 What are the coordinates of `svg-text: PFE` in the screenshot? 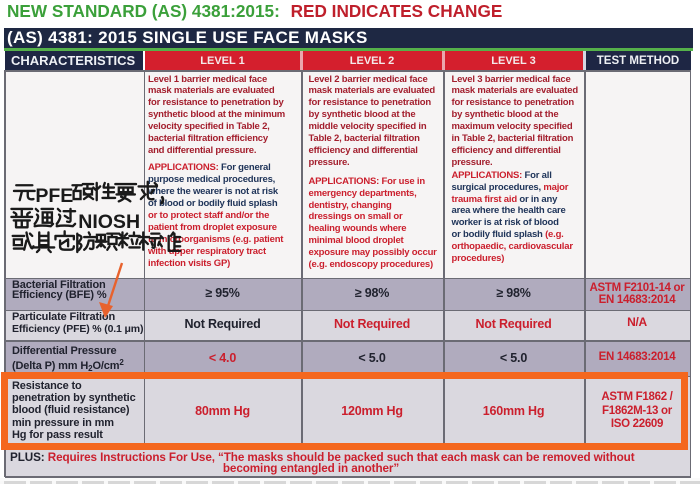 It's located at (54, 196).